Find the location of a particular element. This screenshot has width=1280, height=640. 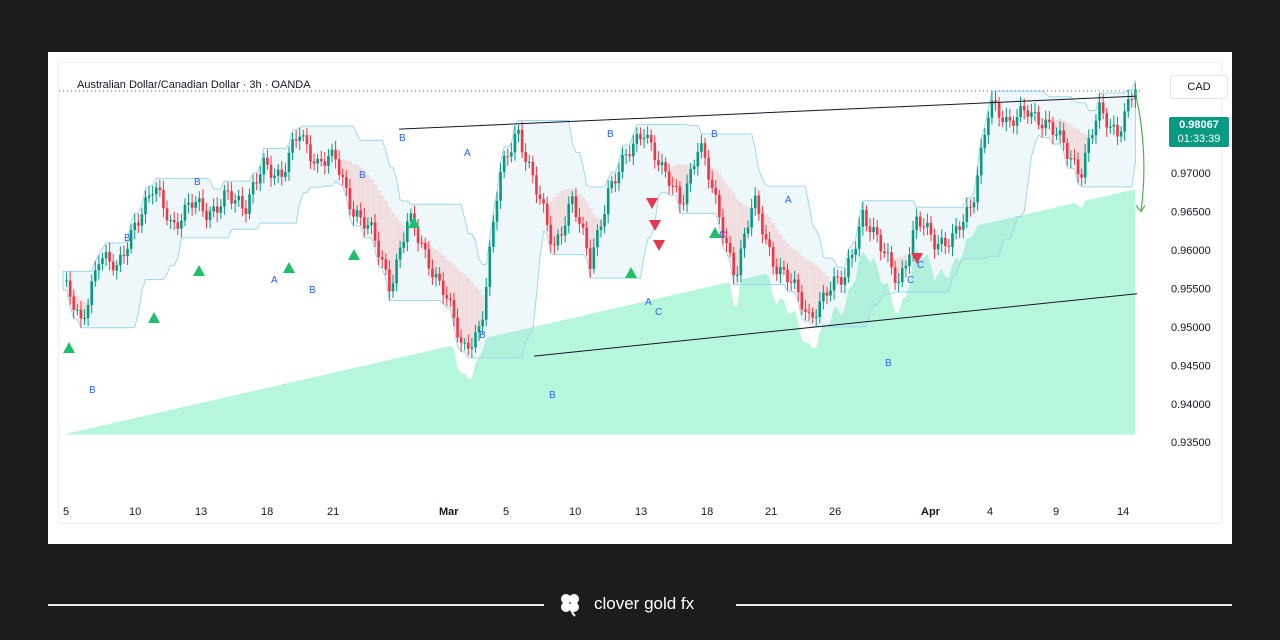

y-tick-label: 0.96000 is located at coordinates (1191, 251).